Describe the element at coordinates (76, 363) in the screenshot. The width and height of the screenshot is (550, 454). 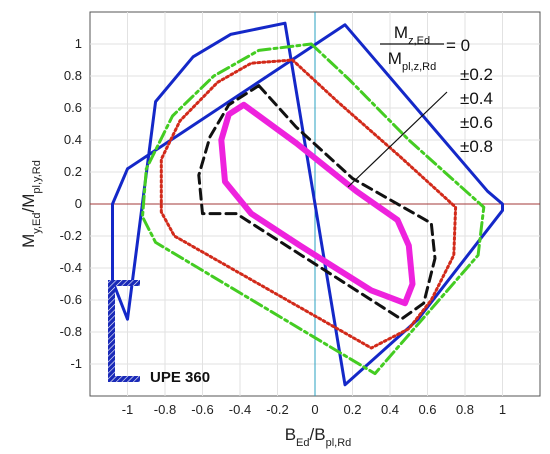
I see `y-tick-label-10: -1` at that location.